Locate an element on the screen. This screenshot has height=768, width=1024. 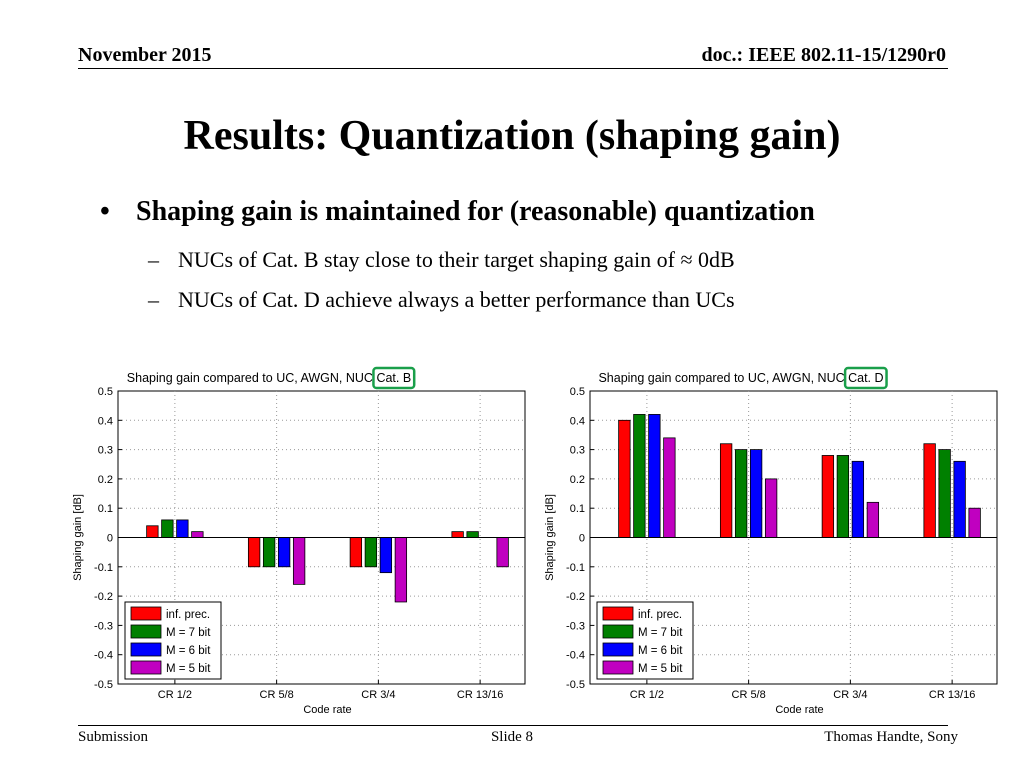
chart-title-highlight: Cat. B is located at coordinates (393, 378).